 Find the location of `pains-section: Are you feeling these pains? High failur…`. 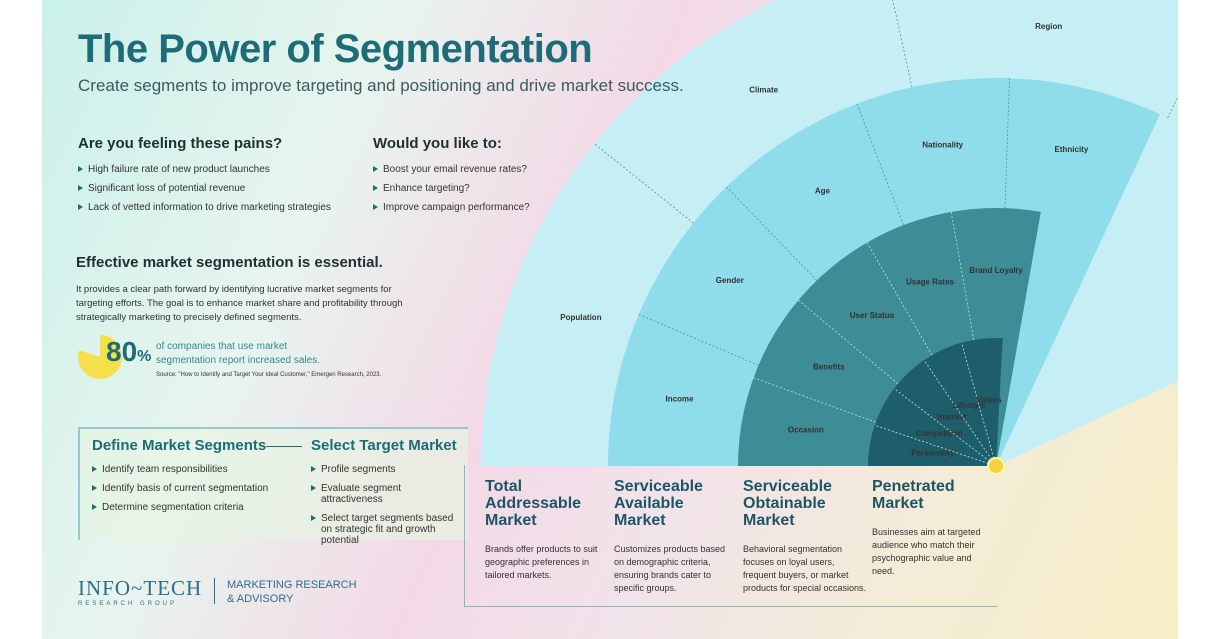

pains-section: Are you feeling these pains? High failur… is located at coordinates (218, 178).